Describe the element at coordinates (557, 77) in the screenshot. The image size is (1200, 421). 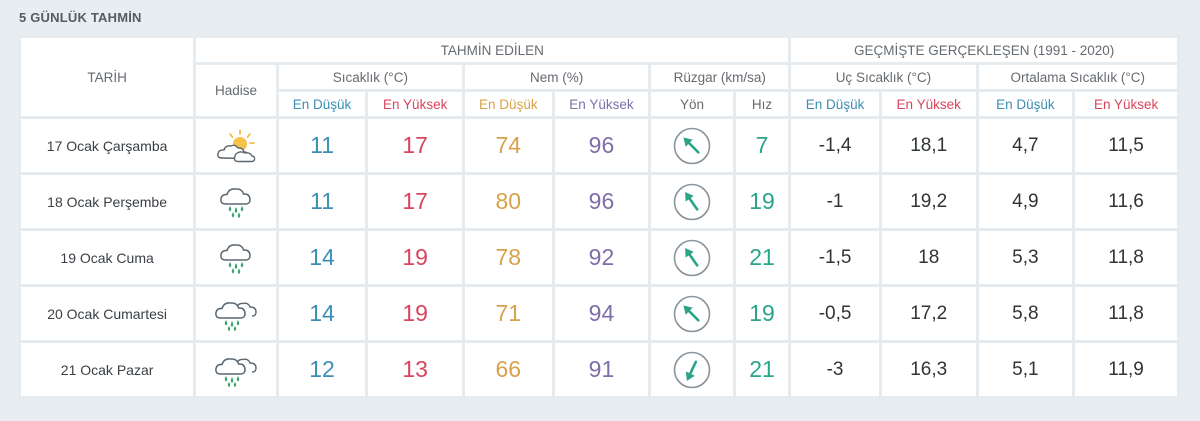
I see `header-humidity: Nem (%)` at that location.